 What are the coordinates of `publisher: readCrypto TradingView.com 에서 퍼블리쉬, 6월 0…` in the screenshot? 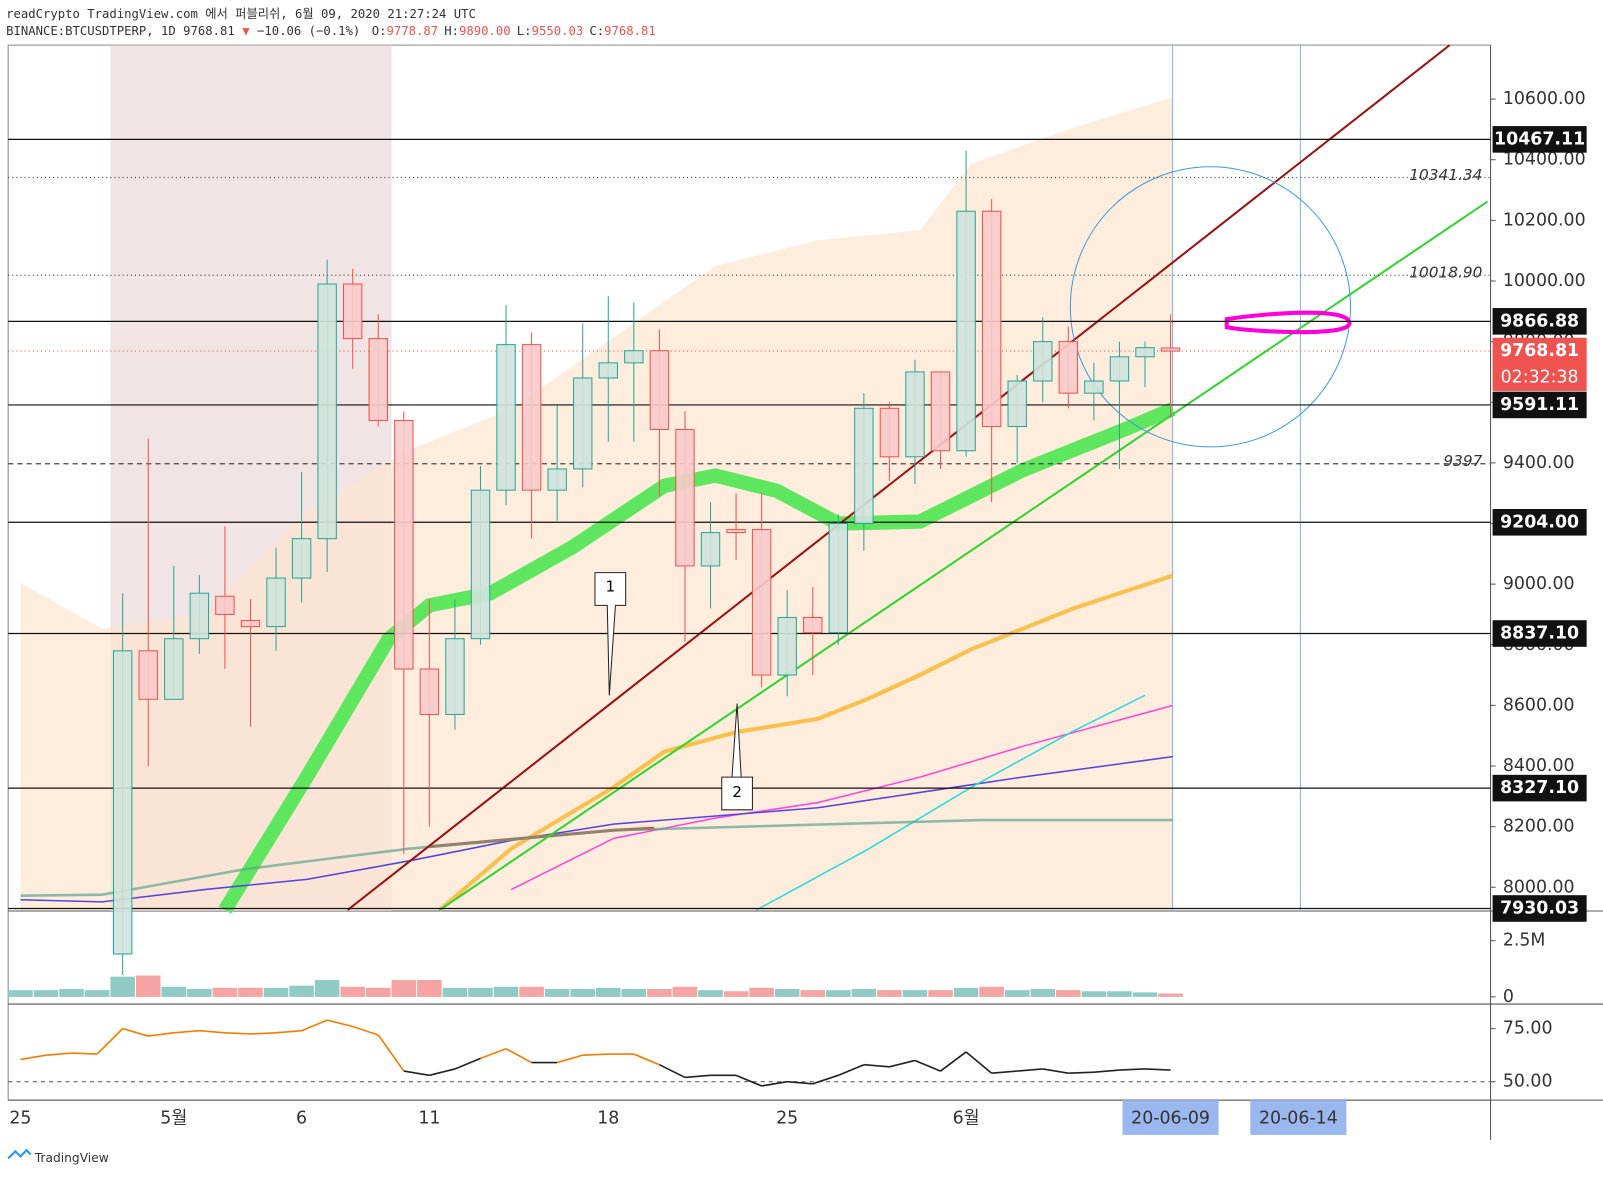 It's located at (241, 14).